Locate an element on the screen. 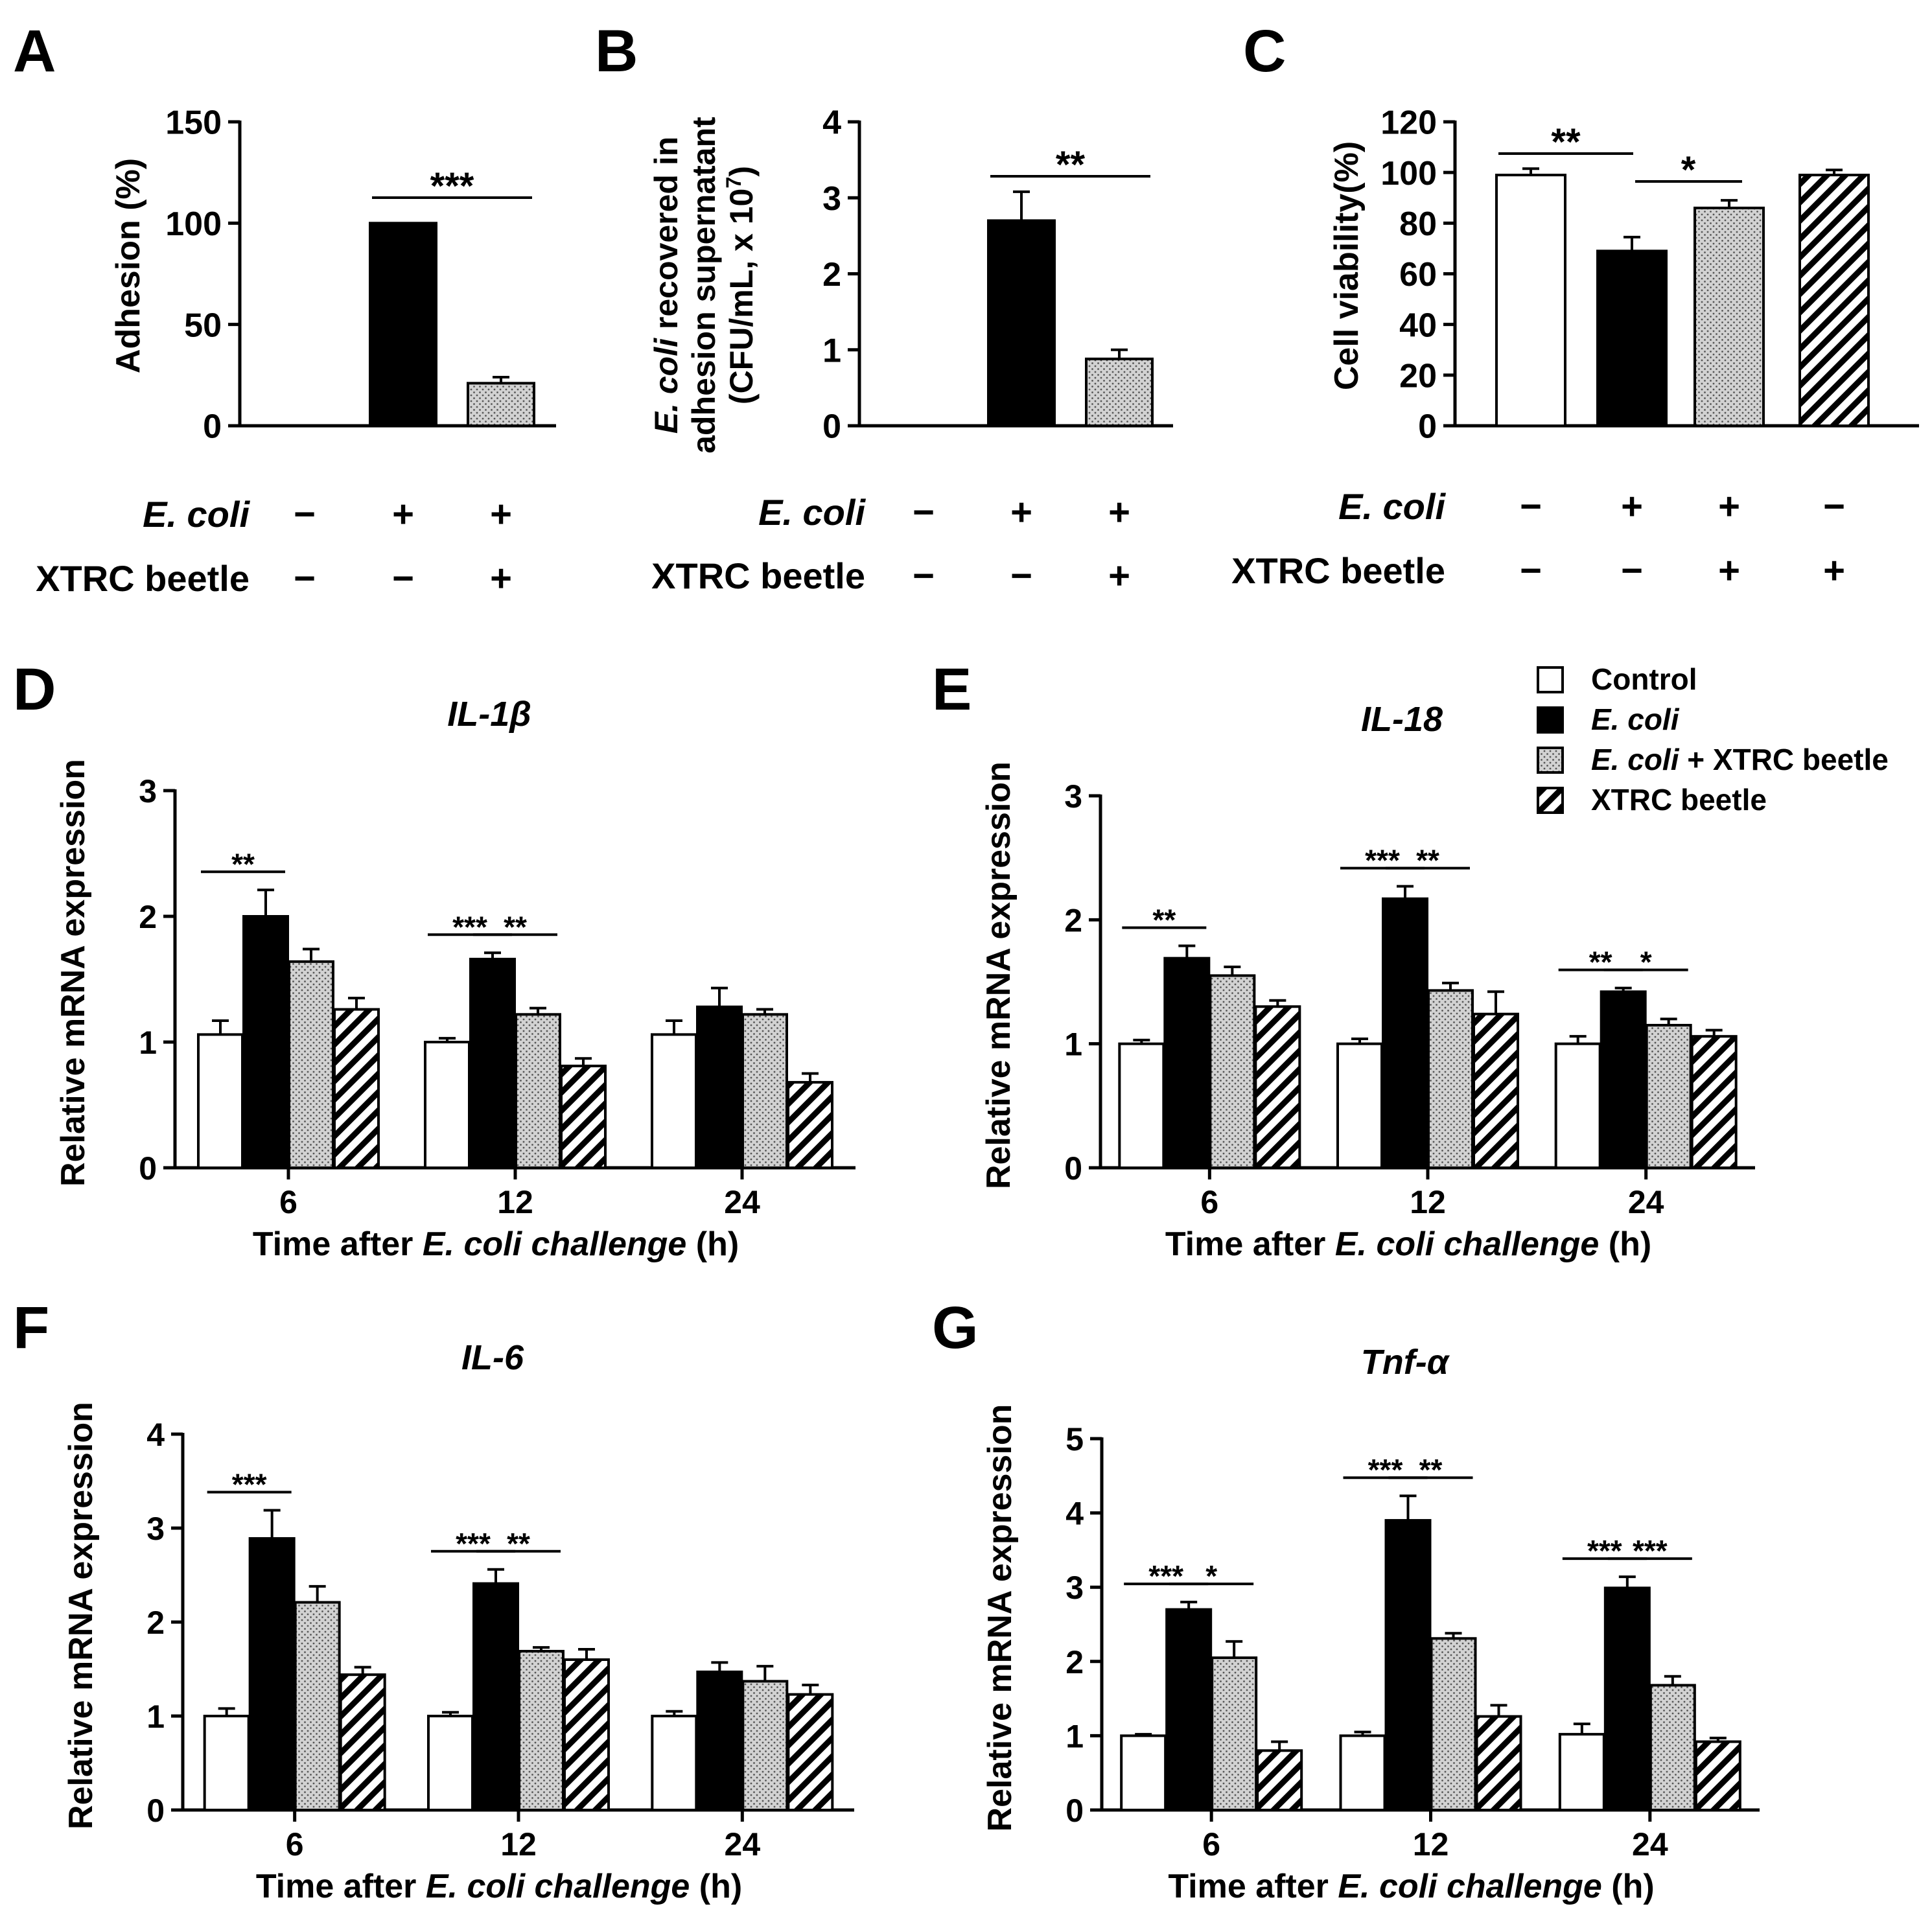 The width and height of the screenshot is (1932, 1926). panel-letter: G is located at coordinates (955, 1328).